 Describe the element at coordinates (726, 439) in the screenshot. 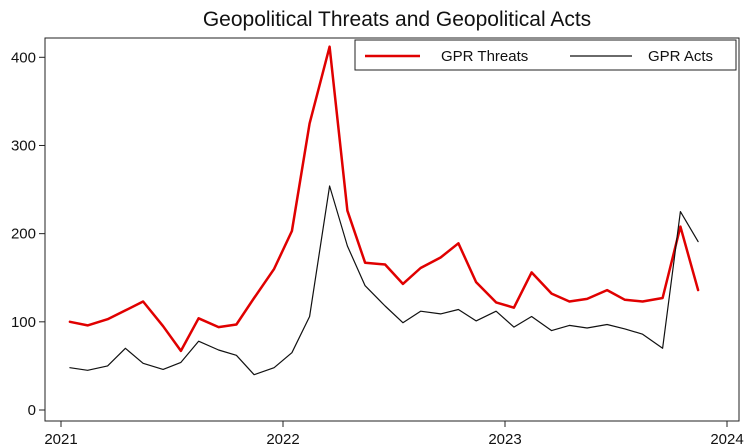

I see `x-tick-label: 2024` at that location.